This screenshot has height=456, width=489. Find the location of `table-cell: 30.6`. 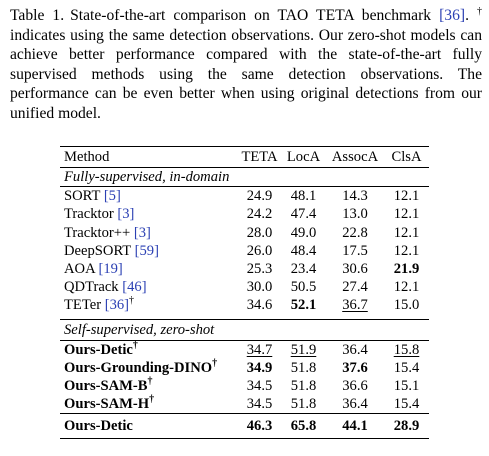

table-cell: 30.6 is located at coordinates (355, 269).